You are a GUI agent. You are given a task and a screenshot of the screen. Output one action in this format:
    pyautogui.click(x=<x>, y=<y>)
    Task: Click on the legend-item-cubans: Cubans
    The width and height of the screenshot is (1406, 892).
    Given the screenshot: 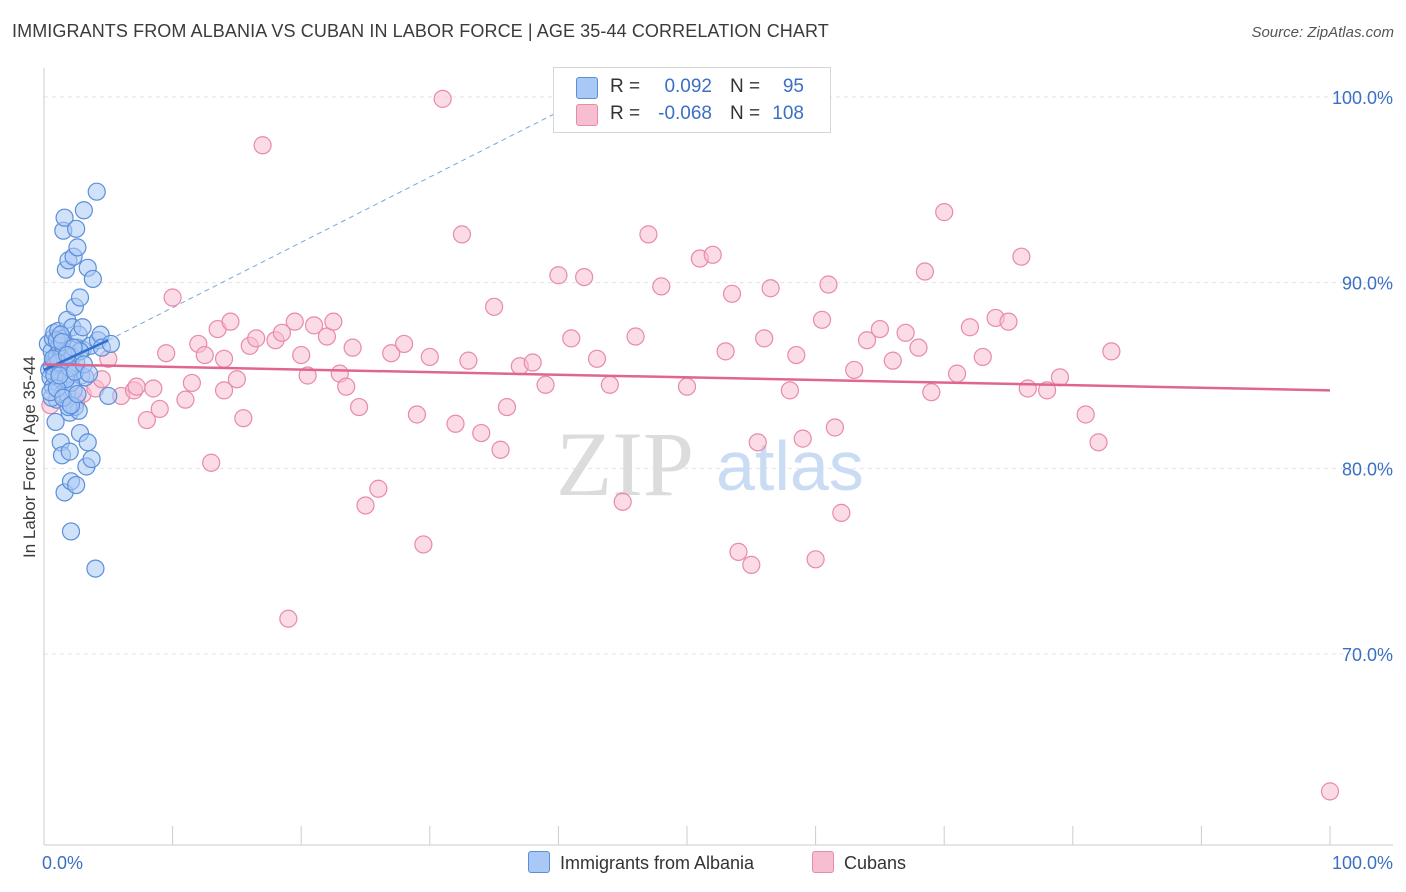 What is the action you would take?
    pyautogui.click(x=859, y=862)
    